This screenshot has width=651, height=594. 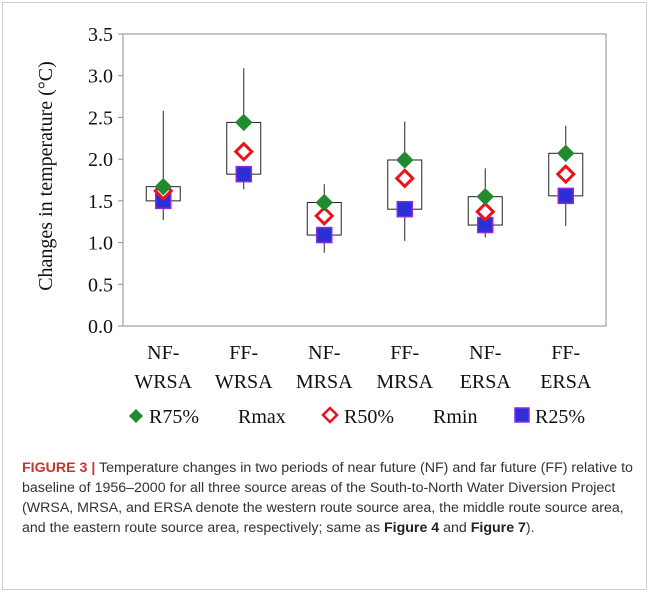 What do you see at coordinates (455, 417) in the screenshot?
I see `legend-label-rmin: Rmin` at bounding box center [455, 417].